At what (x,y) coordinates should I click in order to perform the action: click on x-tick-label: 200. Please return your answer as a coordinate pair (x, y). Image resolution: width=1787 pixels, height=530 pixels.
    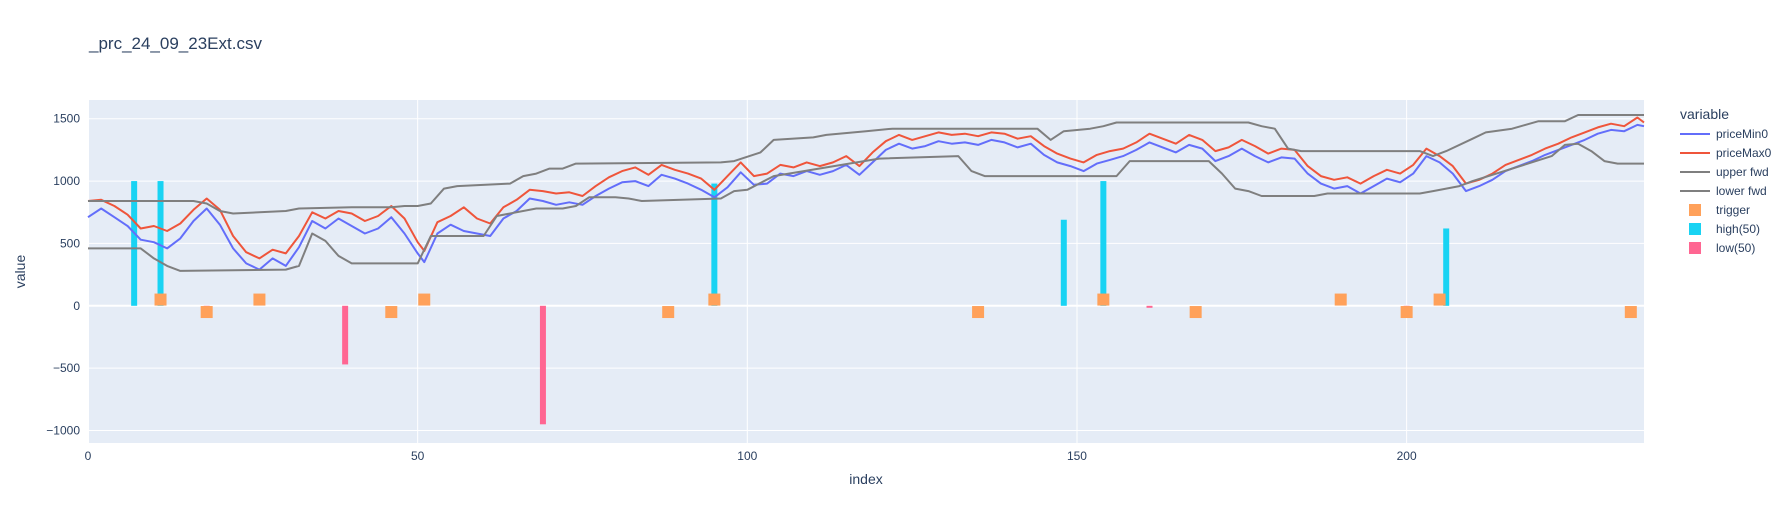
    Looking at the image, I should click on (1407, 456).